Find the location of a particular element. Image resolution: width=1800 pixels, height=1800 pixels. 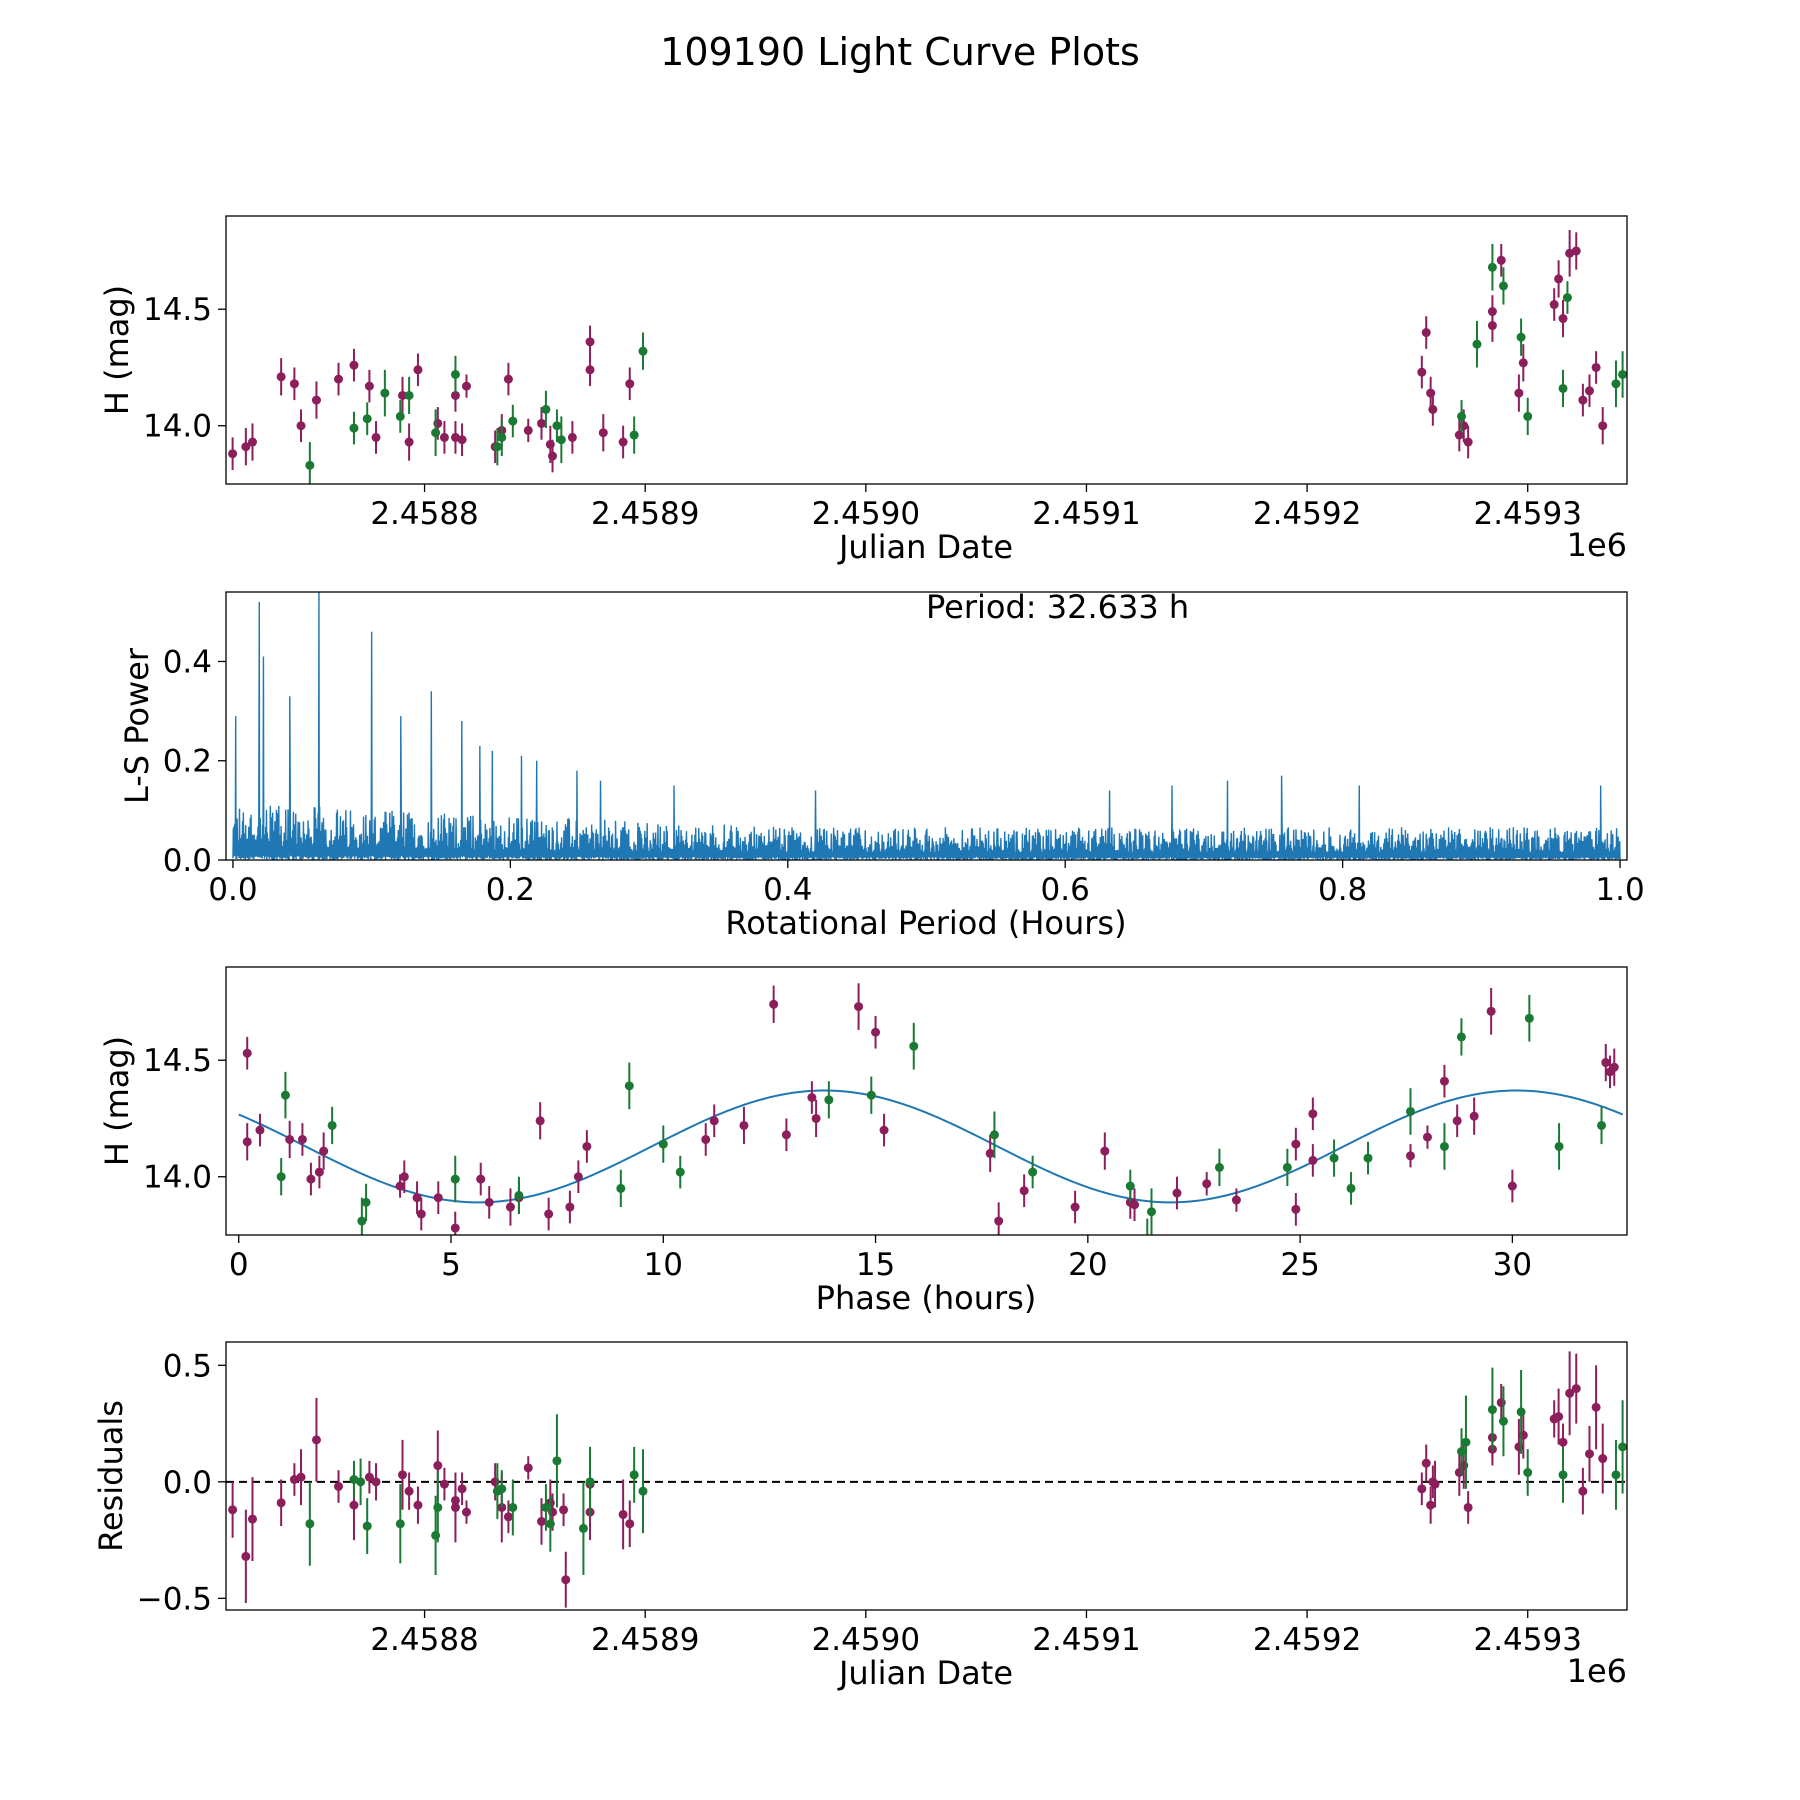

y-tick-label: 14.0 is located at coordinates (177, 427).